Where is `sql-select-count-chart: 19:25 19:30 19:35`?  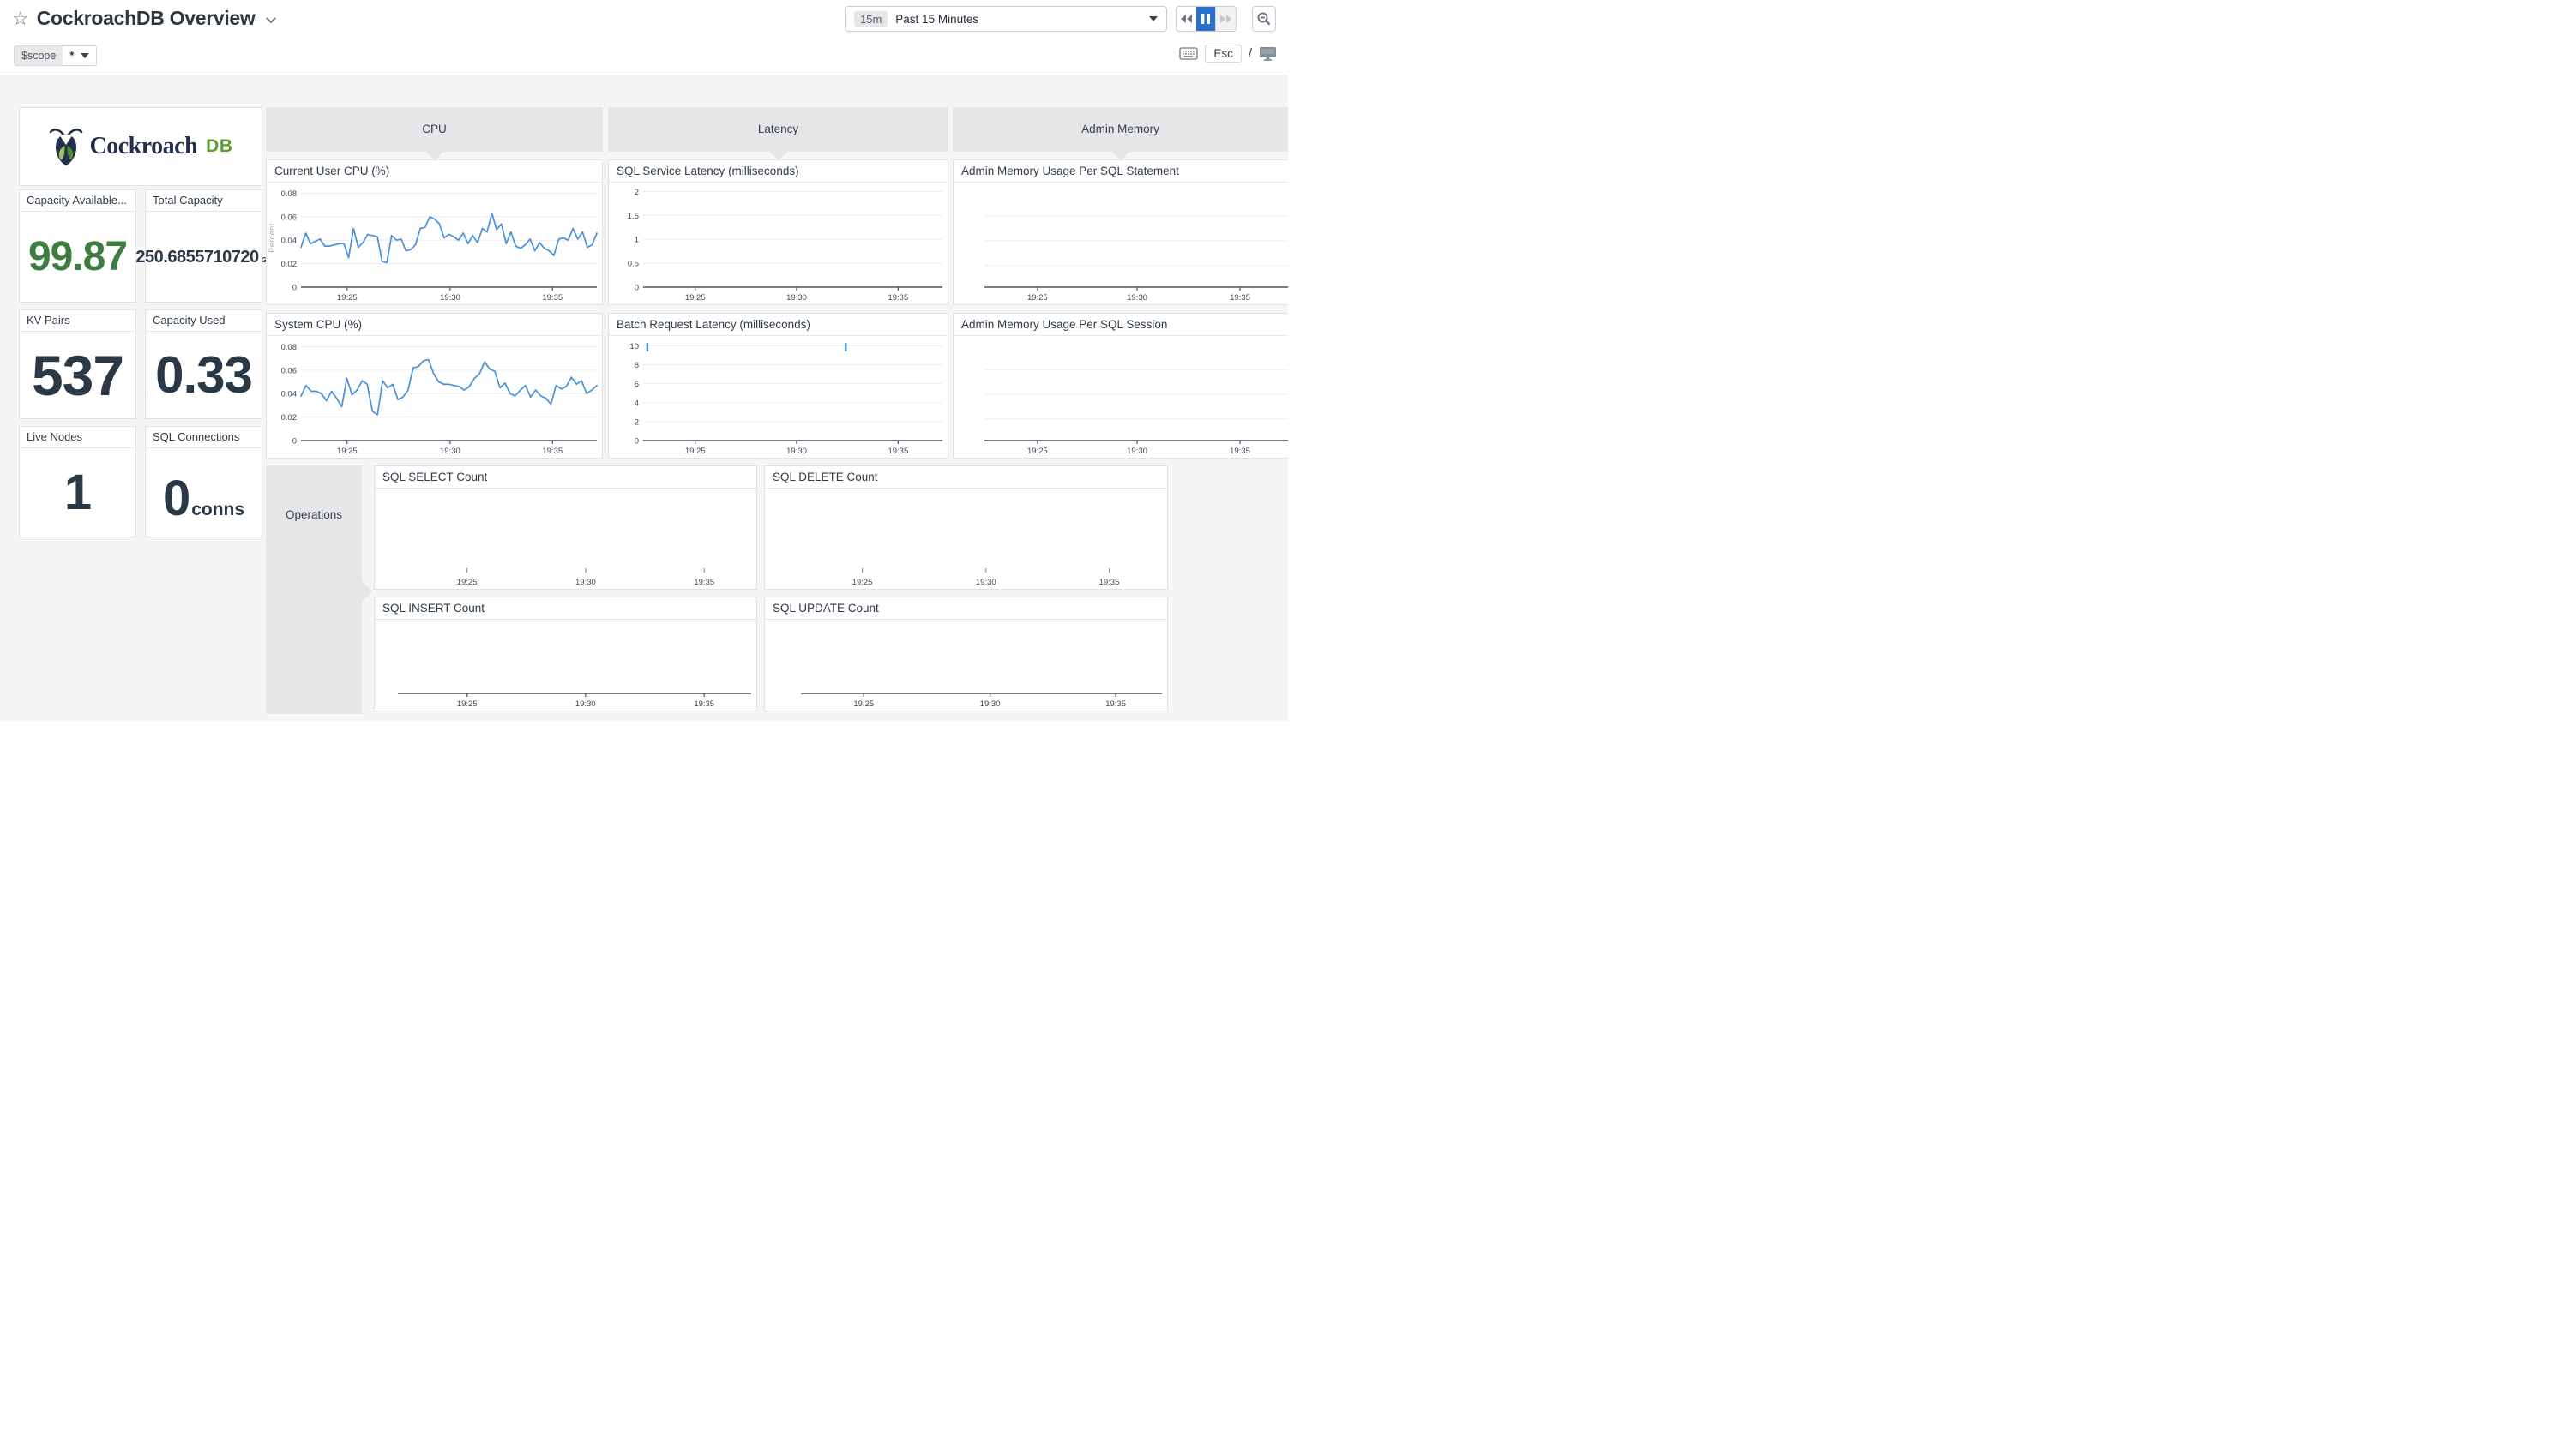 sql-select-count-chart: 19:25 19:30 19:35 is located at coordinates (565, 539).